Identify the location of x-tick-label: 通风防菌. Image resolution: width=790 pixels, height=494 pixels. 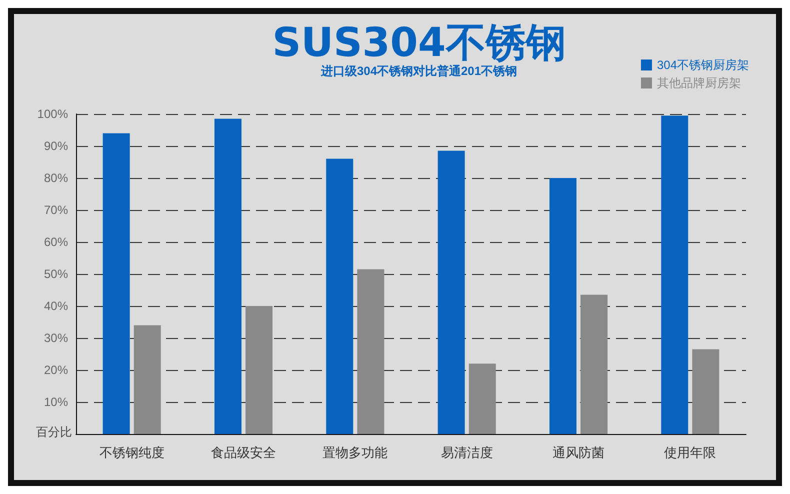
(578, 452).